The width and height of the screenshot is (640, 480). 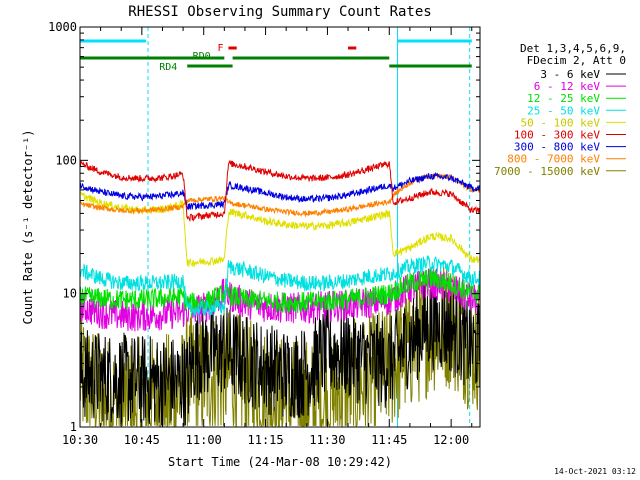 I want to click on x-axis-label: Start Time (24-Mar-08 10:29:42), so click(x=280, y=462).